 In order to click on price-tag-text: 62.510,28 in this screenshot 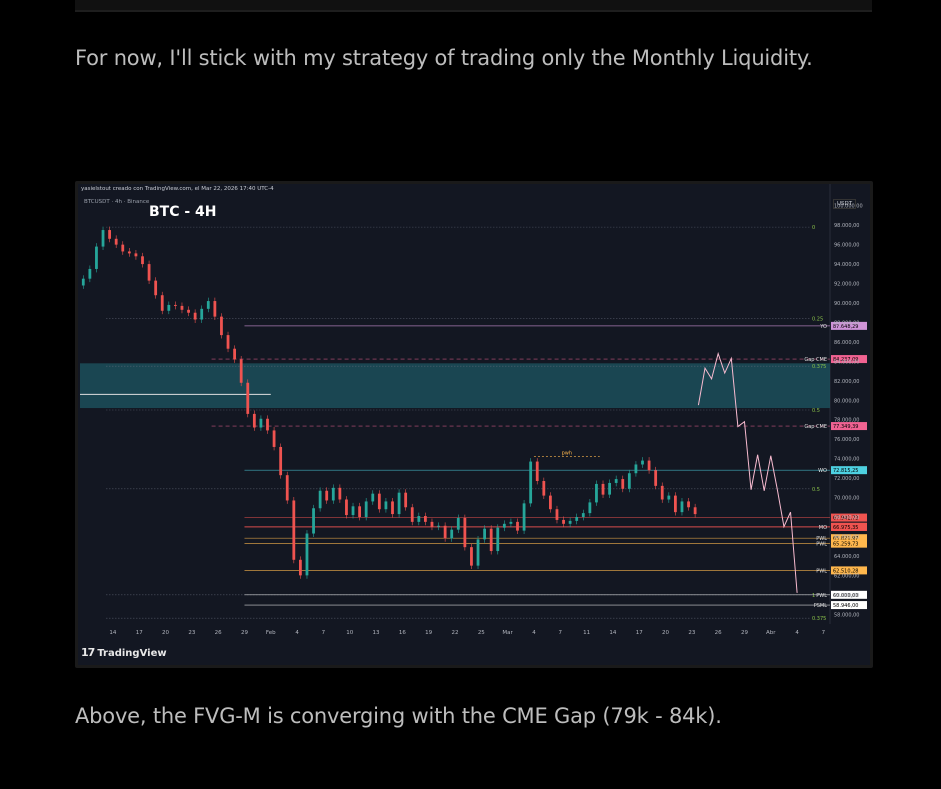, I will do `click(845, 571)`.